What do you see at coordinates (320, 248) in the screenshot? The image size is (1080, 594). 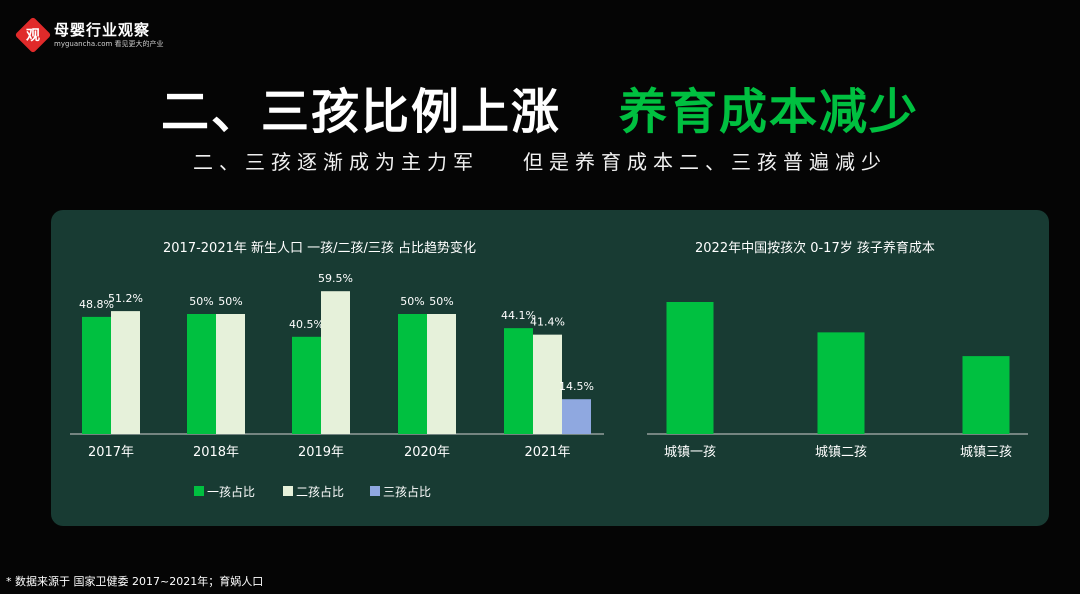 I see `chart1-title: 2017-2021年 新生人口 一孩/二孩/三孩 占比趋势变化` at bounding box center [320, 248].